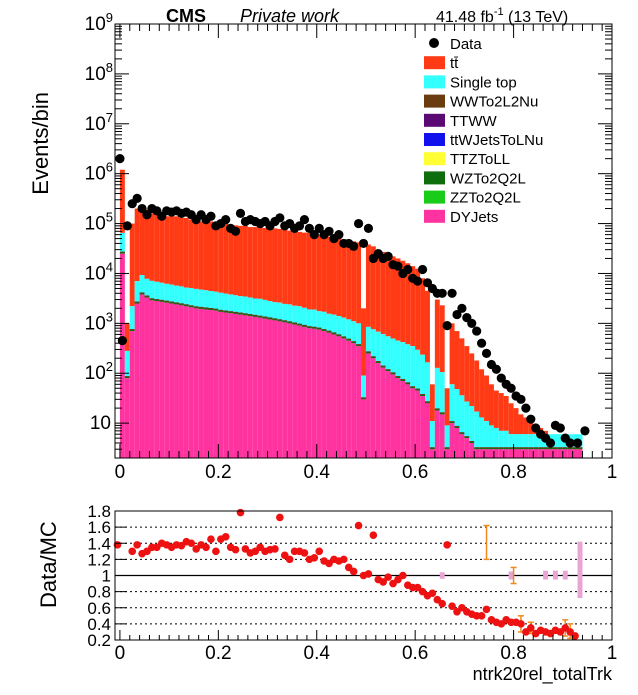 Image resolution: width=638 pixels, height=695 pixels. Describe the element at coordinates (99, 371) in the screenshot. I see `y-tick-label: 10²` at that location.